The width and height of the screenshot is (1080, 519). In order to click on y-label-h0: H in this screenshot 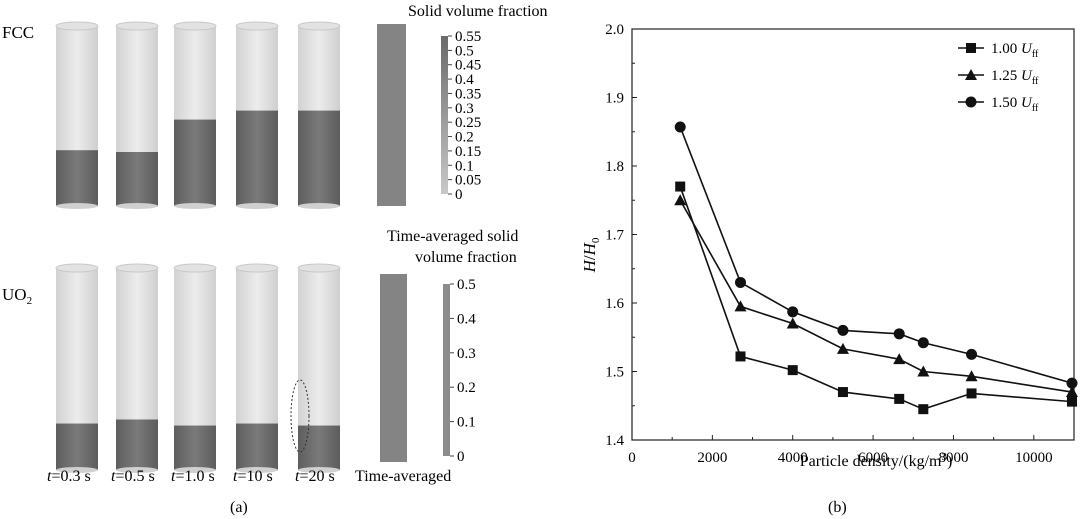, I will do `click(589, 248)`.